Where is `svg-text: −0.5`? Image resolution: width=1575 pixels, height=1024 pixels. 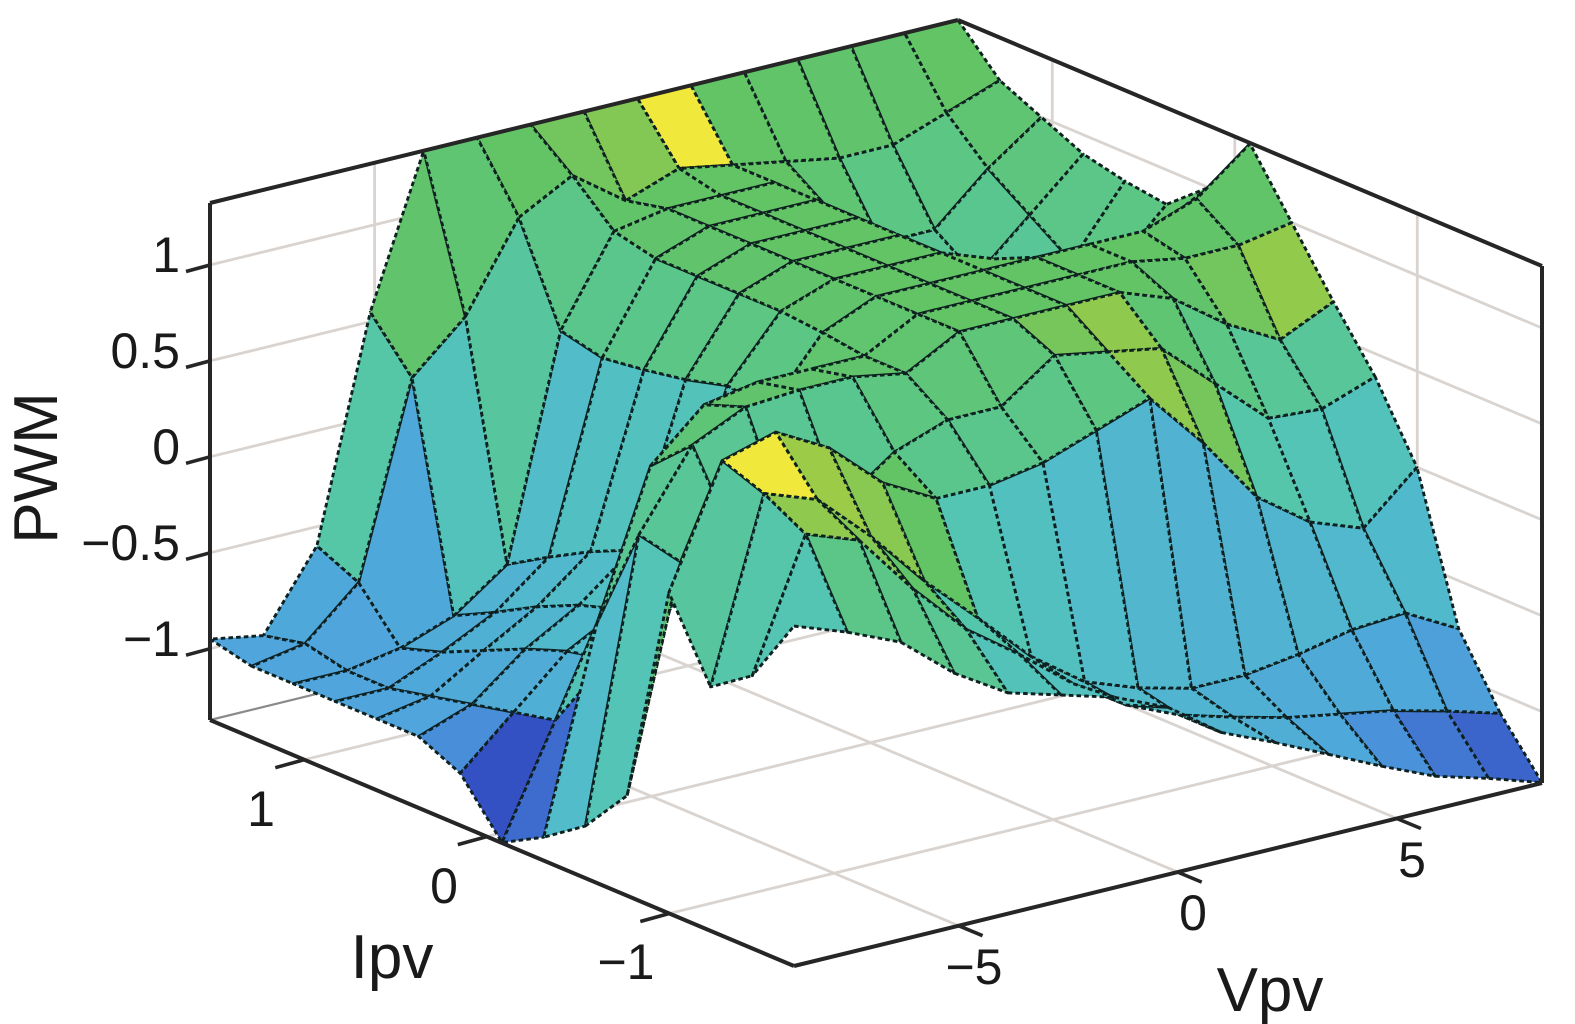 svg-text: −0.5 is located at coordinates (130, 543).